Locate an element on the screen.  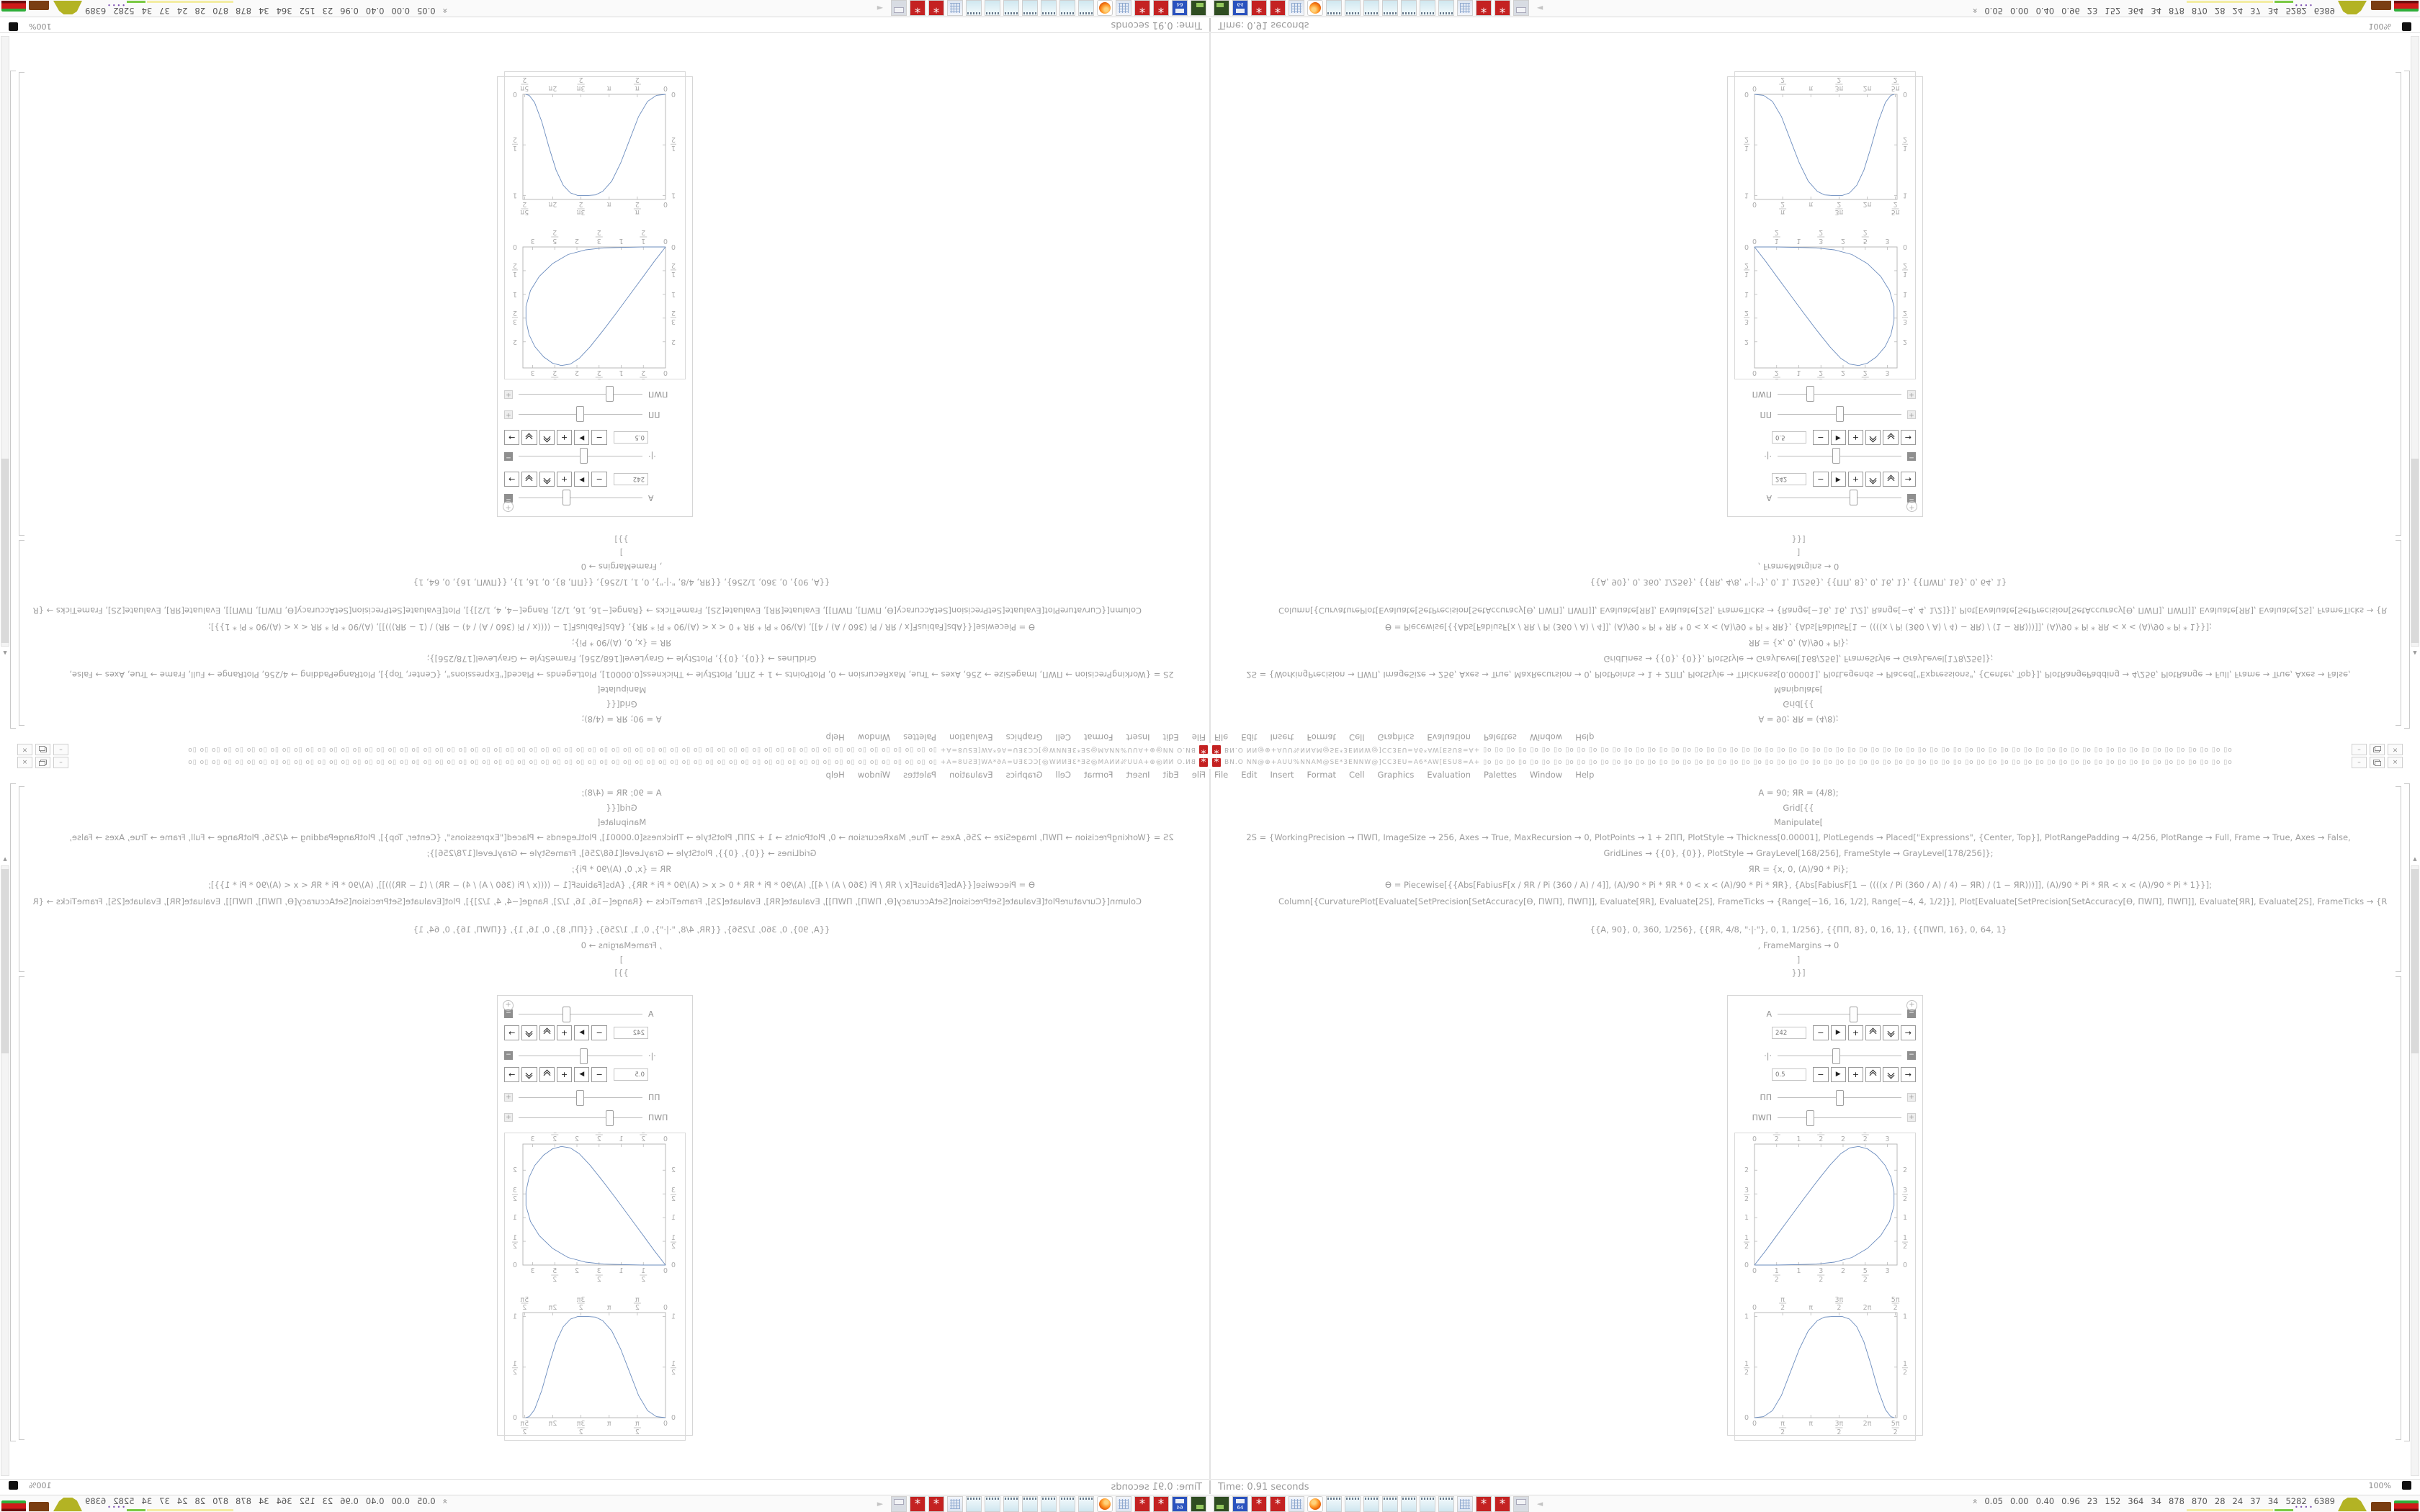
calc-icon is located at coordinates (1296, 8).